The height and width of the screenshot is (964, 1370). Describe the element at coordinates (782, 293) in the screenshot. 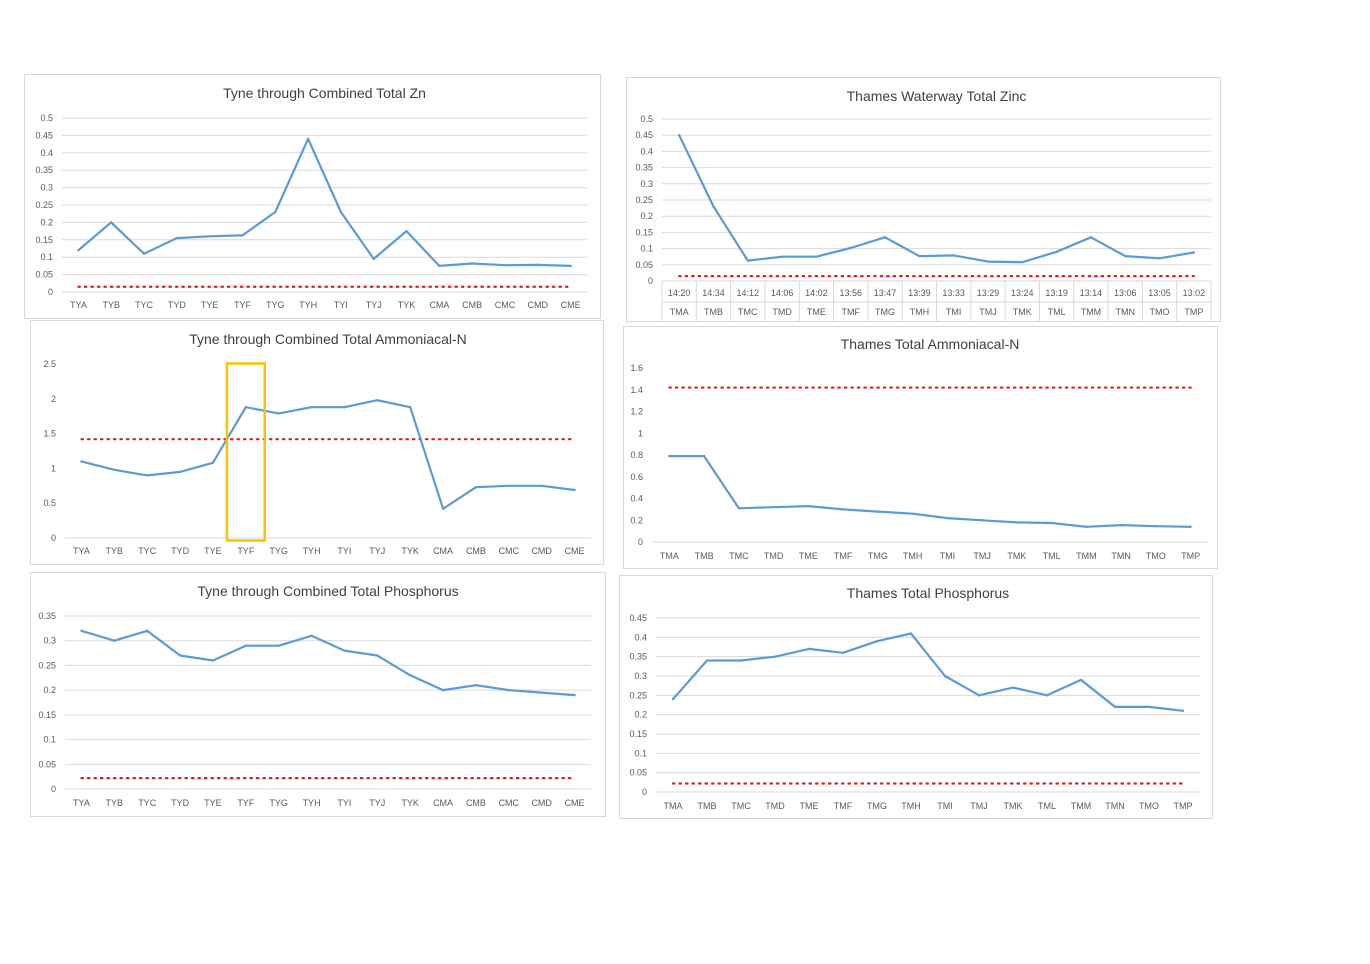

I see `x-time-label: 14:06` at that location.